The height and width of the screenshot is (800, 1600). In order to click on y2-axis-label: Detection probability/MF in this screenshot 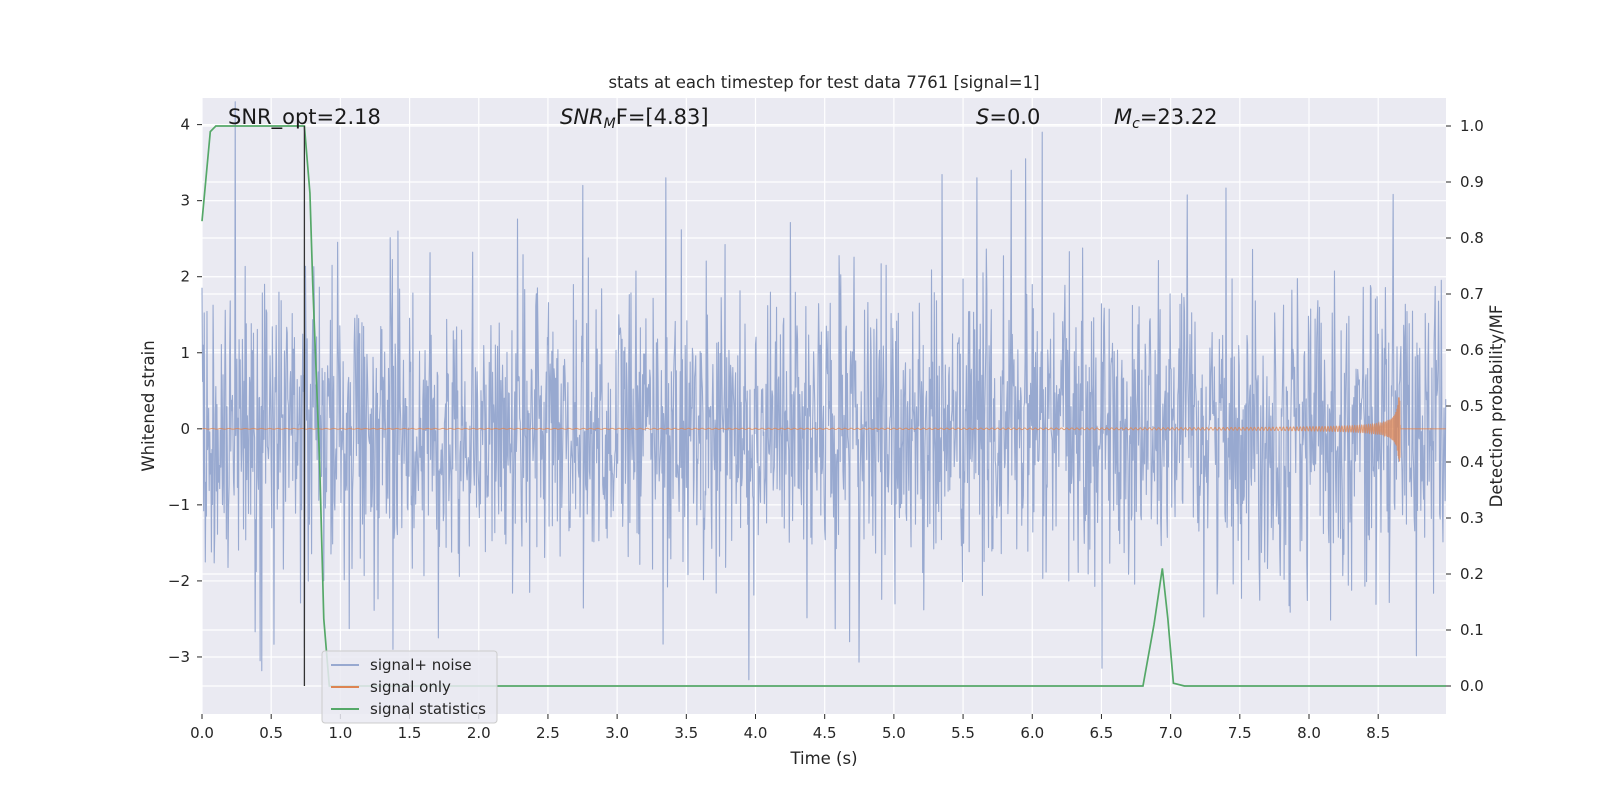, I will do `click(1496, 406)`.